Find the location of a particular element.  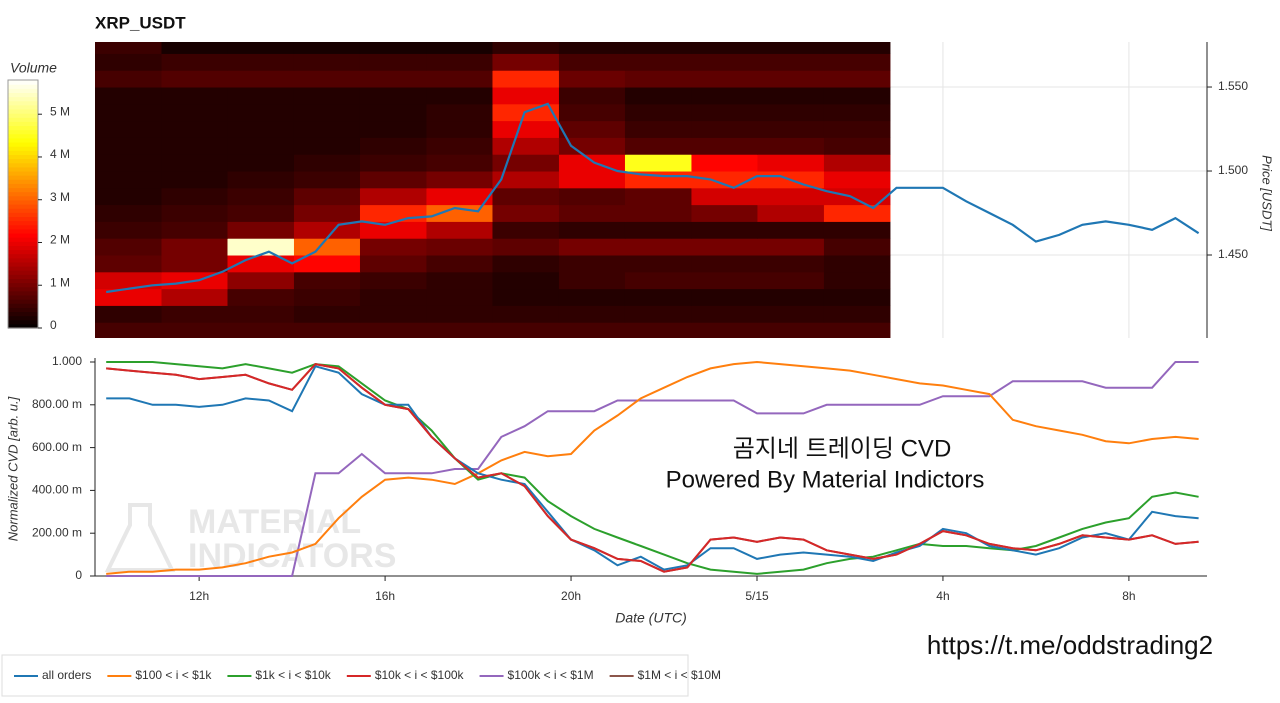

legend-label: $1M < i < $10M is located at coordinates (679, 675).